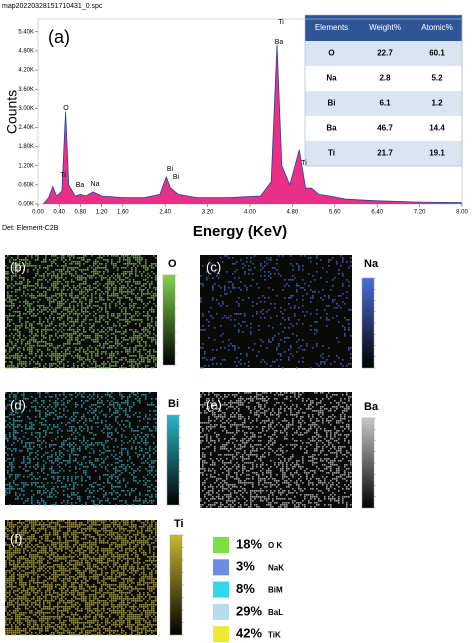 The image size is (474, 643). What do you see at coordinates (52, 6) in the screenshot?
I see `file-name: map20220328151710431_0.spc` at bounding box center [52, 6].